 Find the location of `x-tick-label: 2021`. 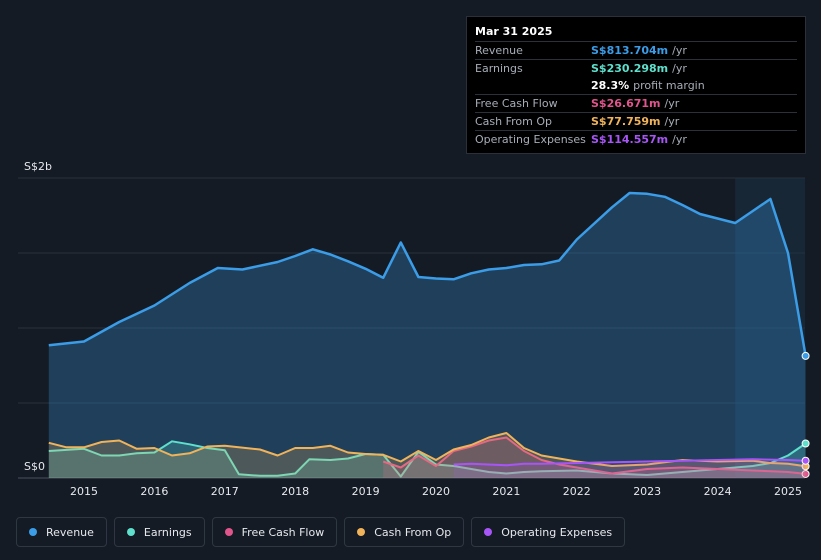

x-tick-label: 2021 is located at coordinates (506, 491).